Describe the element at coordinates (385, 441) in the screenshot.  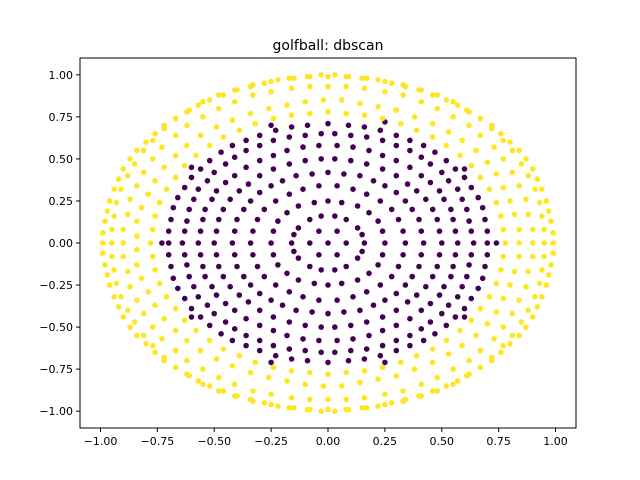
I see `x-tick-label: 0.25` at that location.